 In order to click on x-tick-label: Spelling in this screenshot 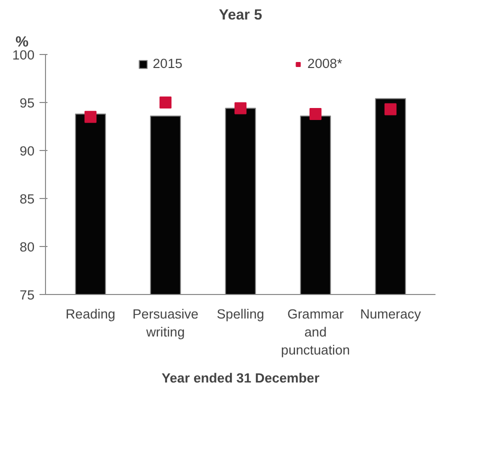, I will do `click(240, 314)`.